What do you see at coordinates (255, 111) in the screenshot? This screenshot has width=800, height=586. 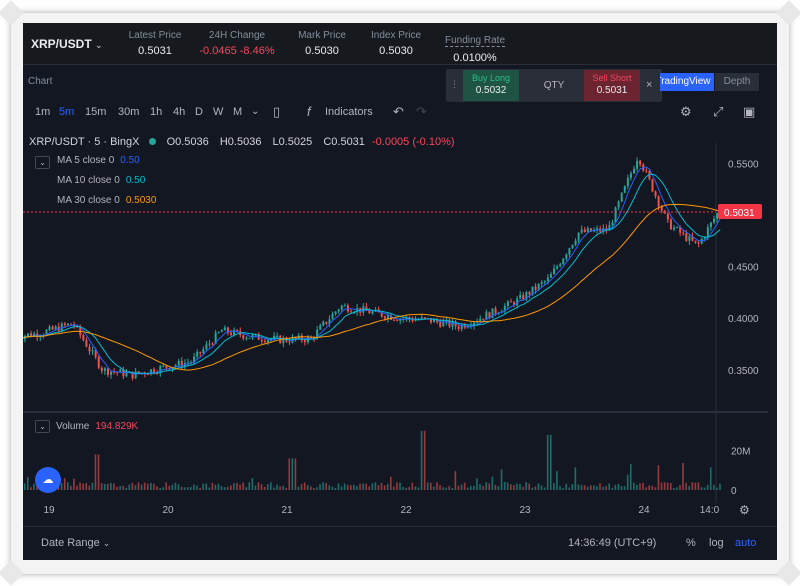 I see `chevron-down-icon: ⌄` at bounding box center [255, 111].